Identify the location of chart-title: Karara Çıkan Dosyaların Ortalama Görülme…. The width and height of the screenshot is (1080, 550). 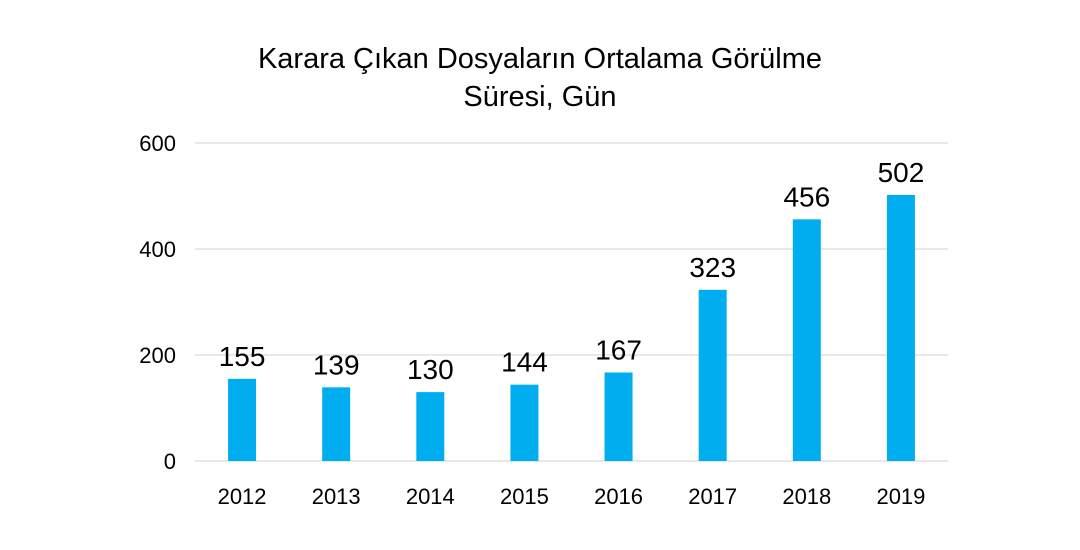
(540, 78).